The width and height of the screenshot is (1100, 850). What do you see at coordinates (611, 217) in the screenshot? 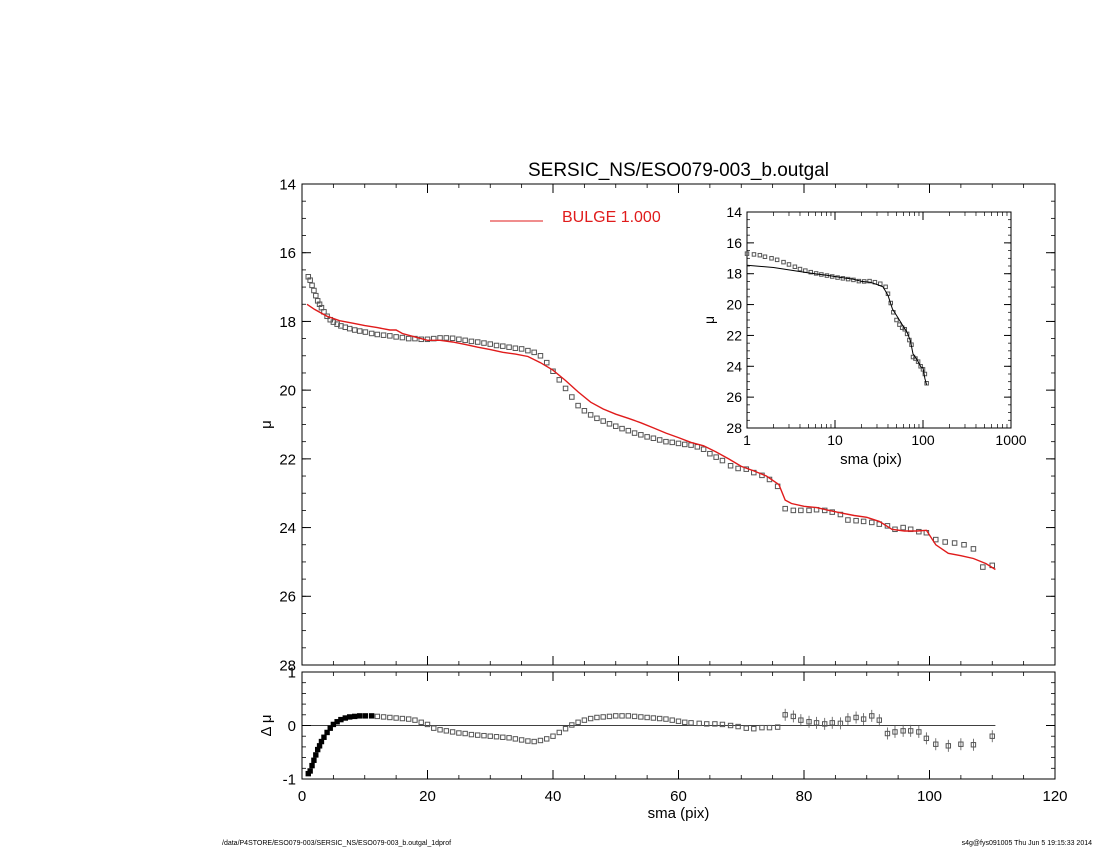
I see `legend-label-bulge: BULGE 1.000` at bounding box center [611, 217].